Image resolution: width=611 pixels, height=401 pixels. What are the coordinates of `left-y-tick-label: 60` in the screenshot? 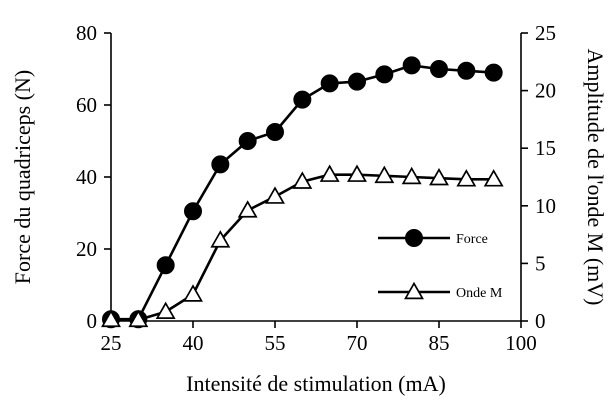 It's located at (86, 105).